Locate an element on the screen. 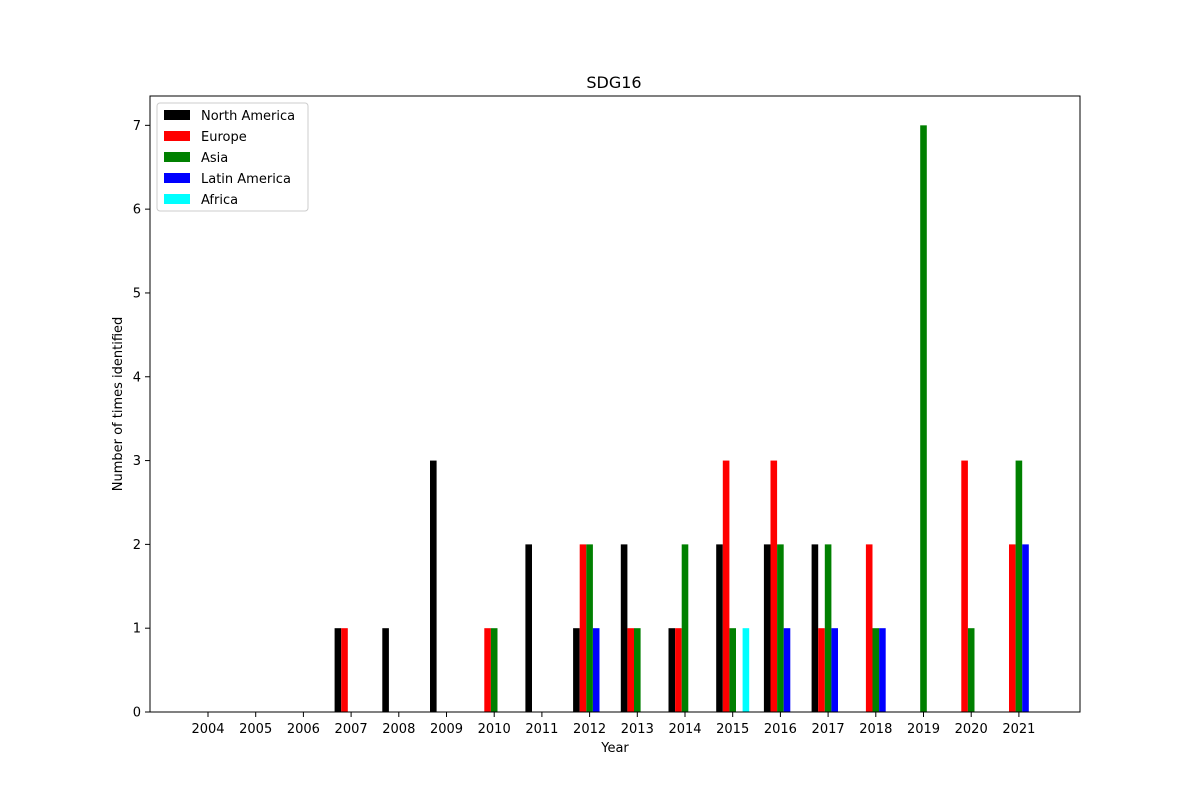 This screenshot has height=800, width=1200. x-axis-label: Year is located at coordinates (614, 748).